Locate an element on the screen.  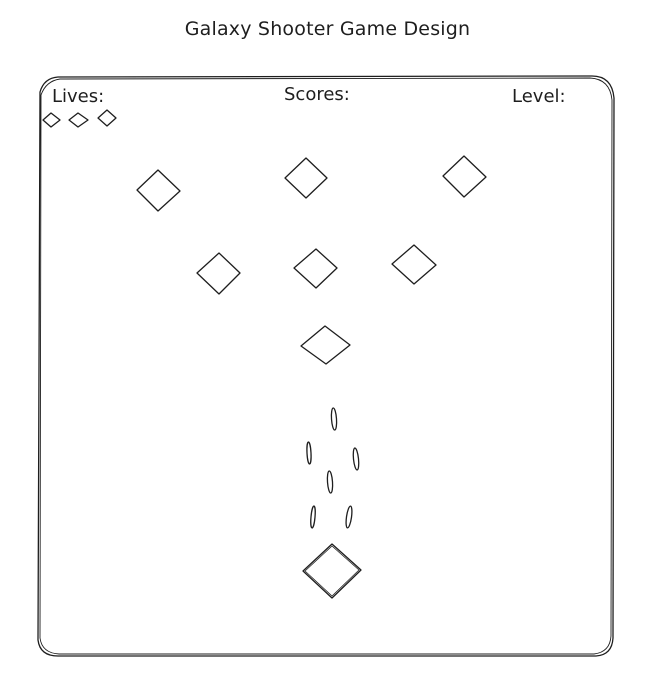
page-title: Galaxy Shooter Game Design is located at coordinates (327, 29).